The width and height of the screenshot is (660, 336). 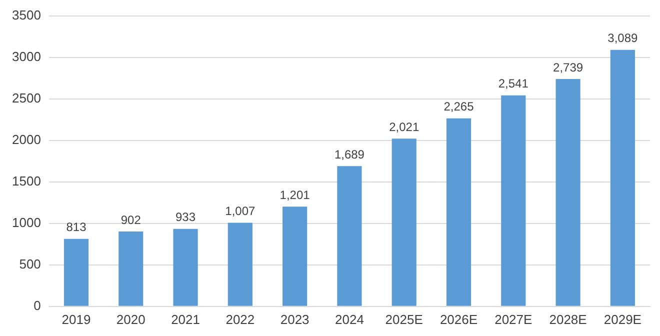 I want to click on data-label: 3,089, so click(x=623, y=38).